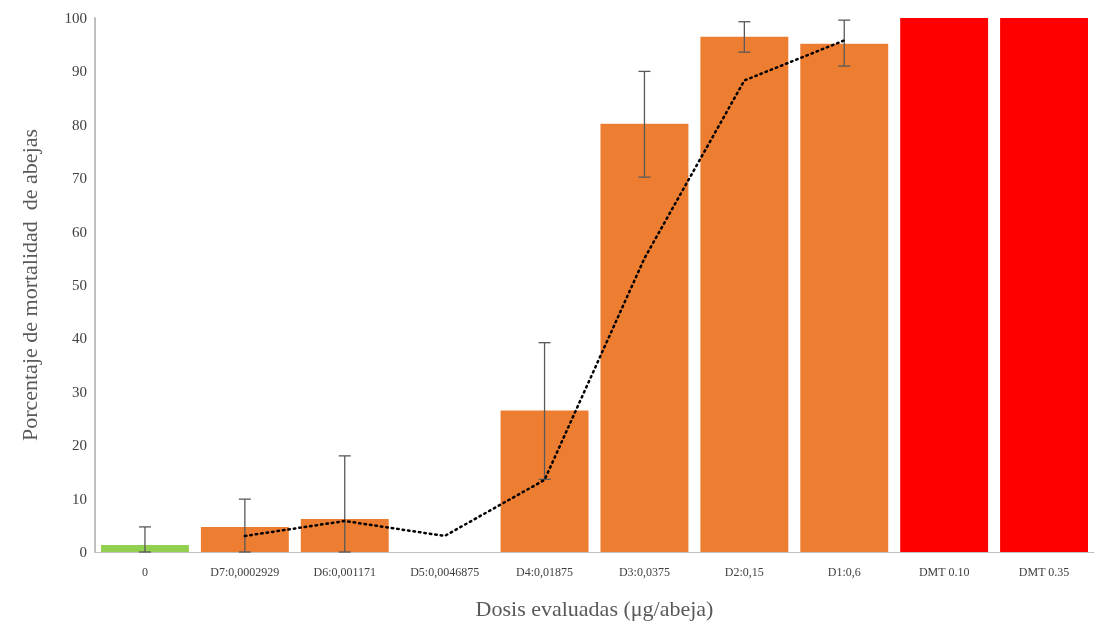 This screenshot has width=1104, height=627. Describe the element at coordinates (79, 338) in the screenshot. I see `y-tick-label: 40` at that location.